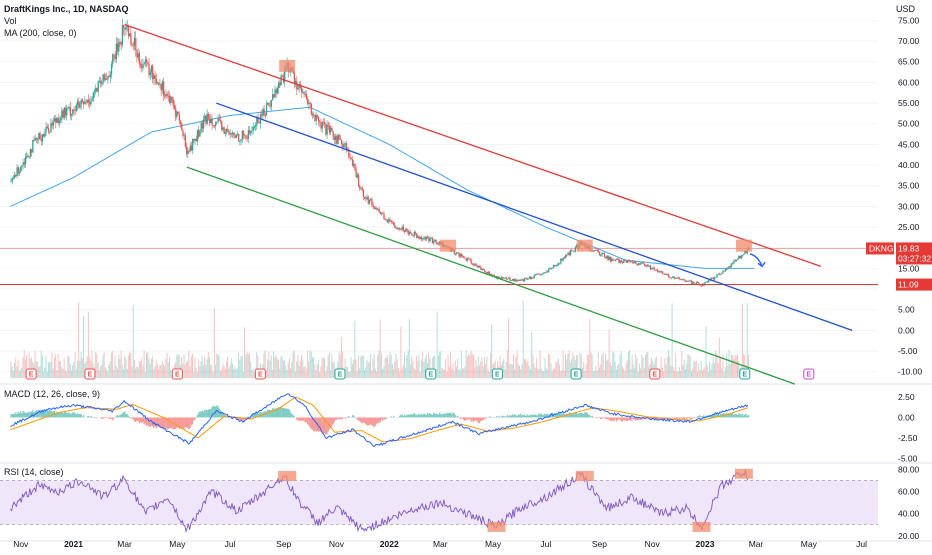 Image resolution: width=932 pixels, height=555 pixels. I want to click on earnings-label: E, so click(654, 375).